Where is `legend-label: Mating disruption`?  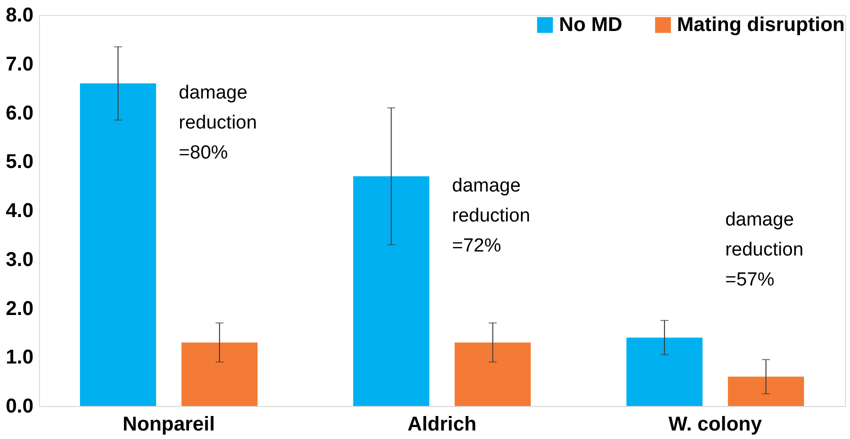
legend-label: Mating disruption is located at coordinates (761, 25).